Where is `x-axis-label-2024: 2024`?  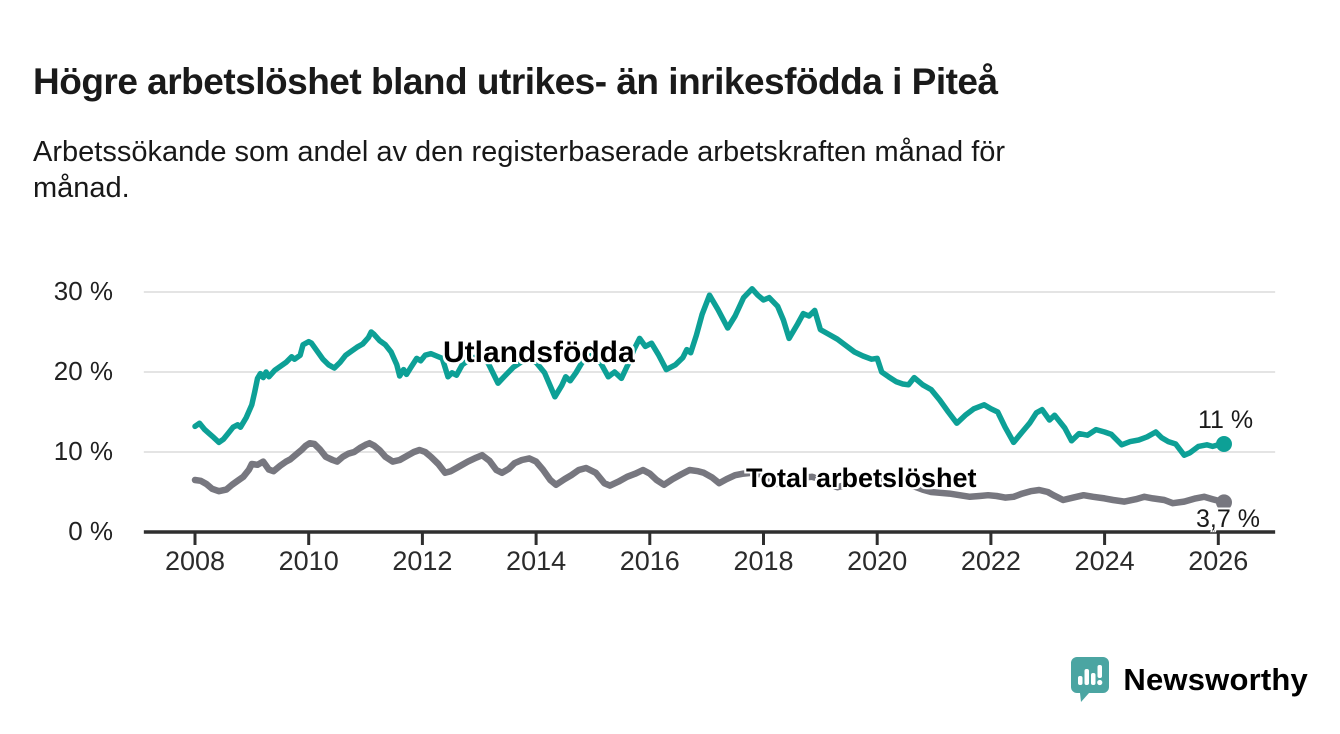
x-axis-label-2024: 2024 is located at coordinates (1104, 561).